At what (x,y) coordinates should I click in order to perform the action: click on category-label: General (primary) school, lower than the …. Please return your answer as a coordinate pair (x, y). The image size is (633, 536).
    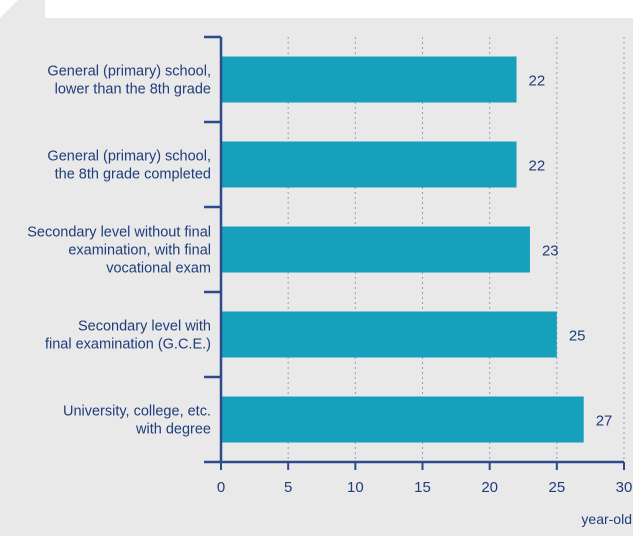
    Looking at the image, I should click on (129, 81).